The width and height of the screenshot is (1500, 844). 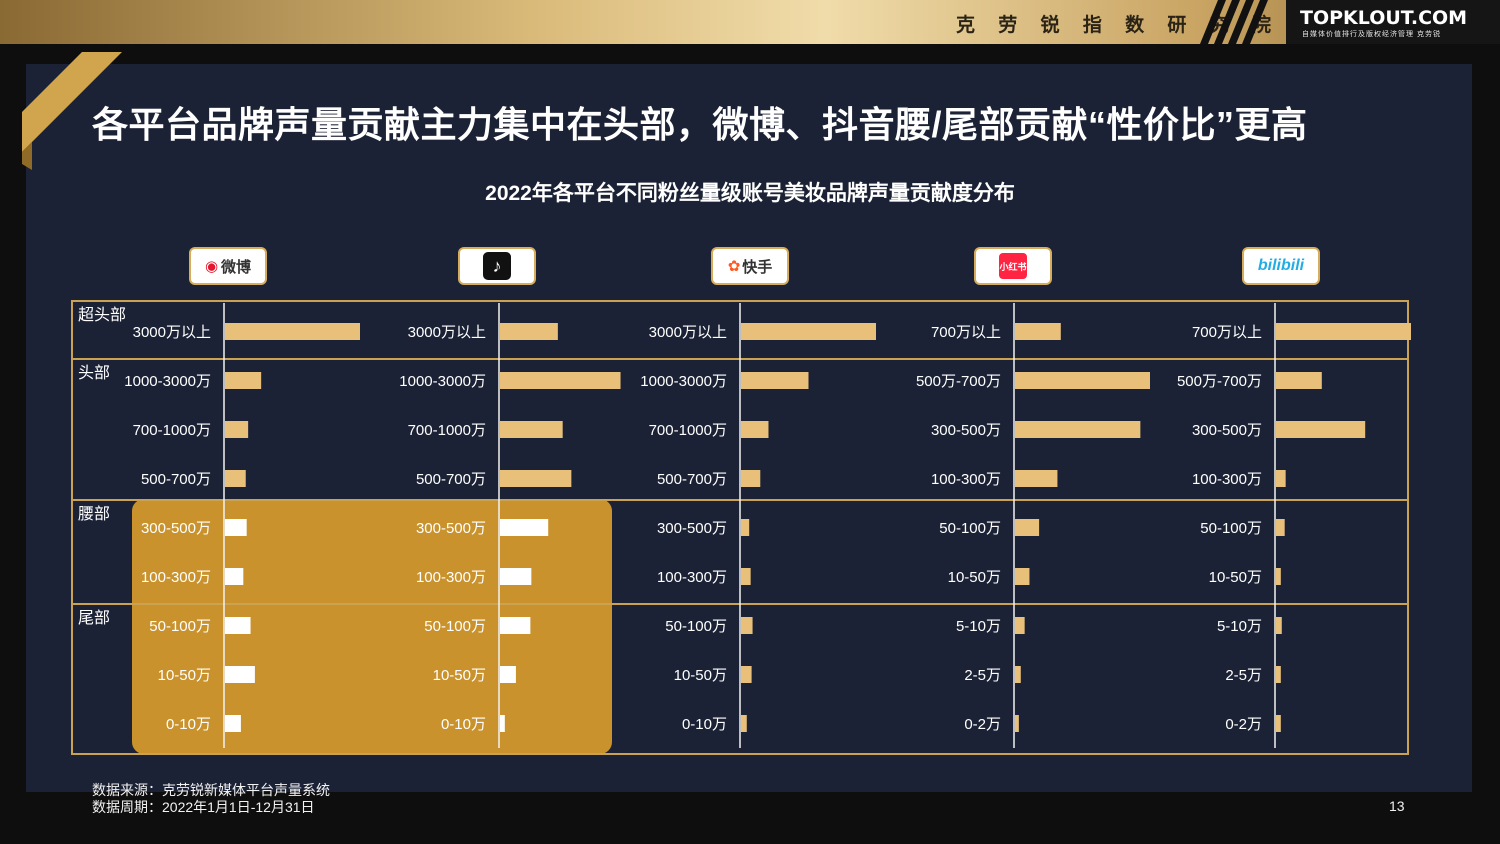 I want to click on data-period: 数据周期：2022年1月1日-12月31日, so click(x=203, y=807).